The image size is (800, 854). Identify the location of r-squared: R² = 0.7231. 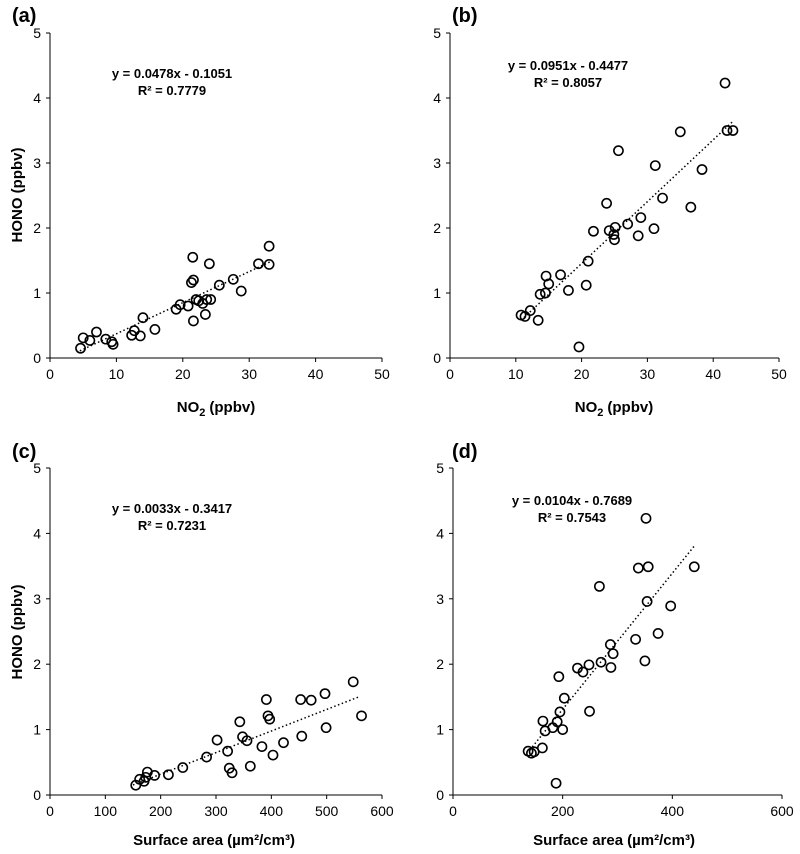
(172, 525).